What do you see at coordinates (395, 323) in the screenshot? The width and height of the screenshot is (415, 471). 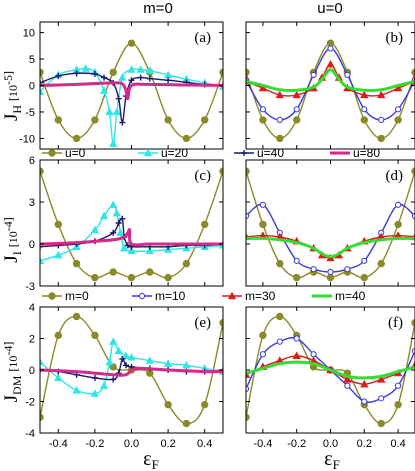 I see `panel-label: (f)` at bounding box center [395, 323].